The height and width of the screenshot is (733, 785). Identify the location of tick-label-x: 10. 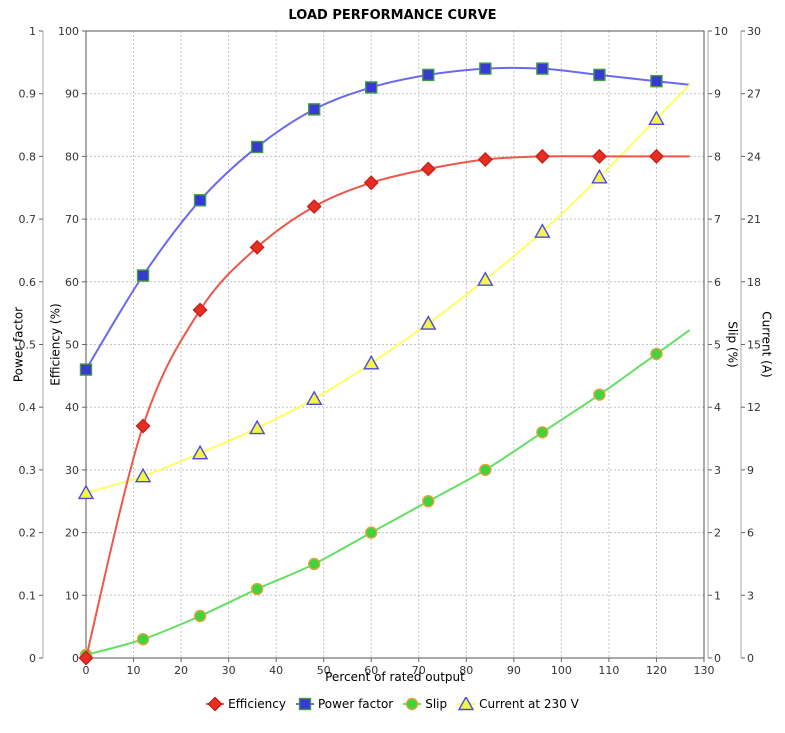
(134, 670).